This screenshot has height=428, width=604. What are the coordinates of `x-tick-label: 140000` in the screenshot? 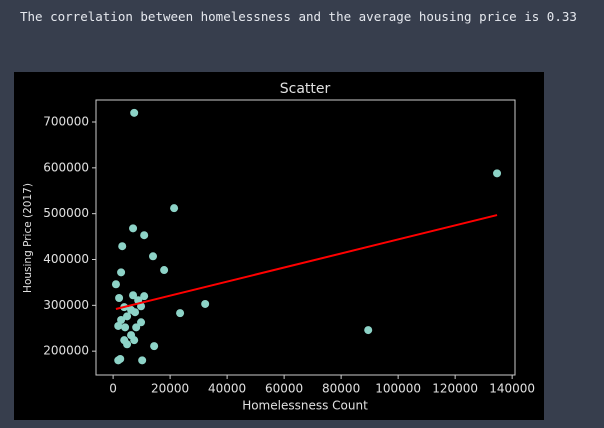 It's located at (512, 389).